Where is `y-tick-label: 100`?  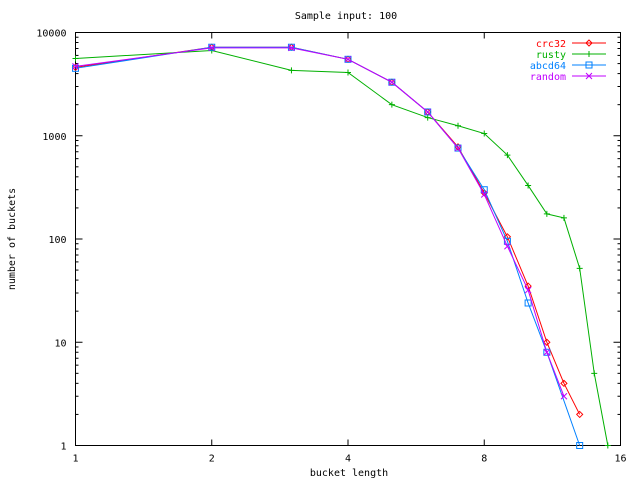
y-tick-label: 100 is located at coordinates (57, 240).